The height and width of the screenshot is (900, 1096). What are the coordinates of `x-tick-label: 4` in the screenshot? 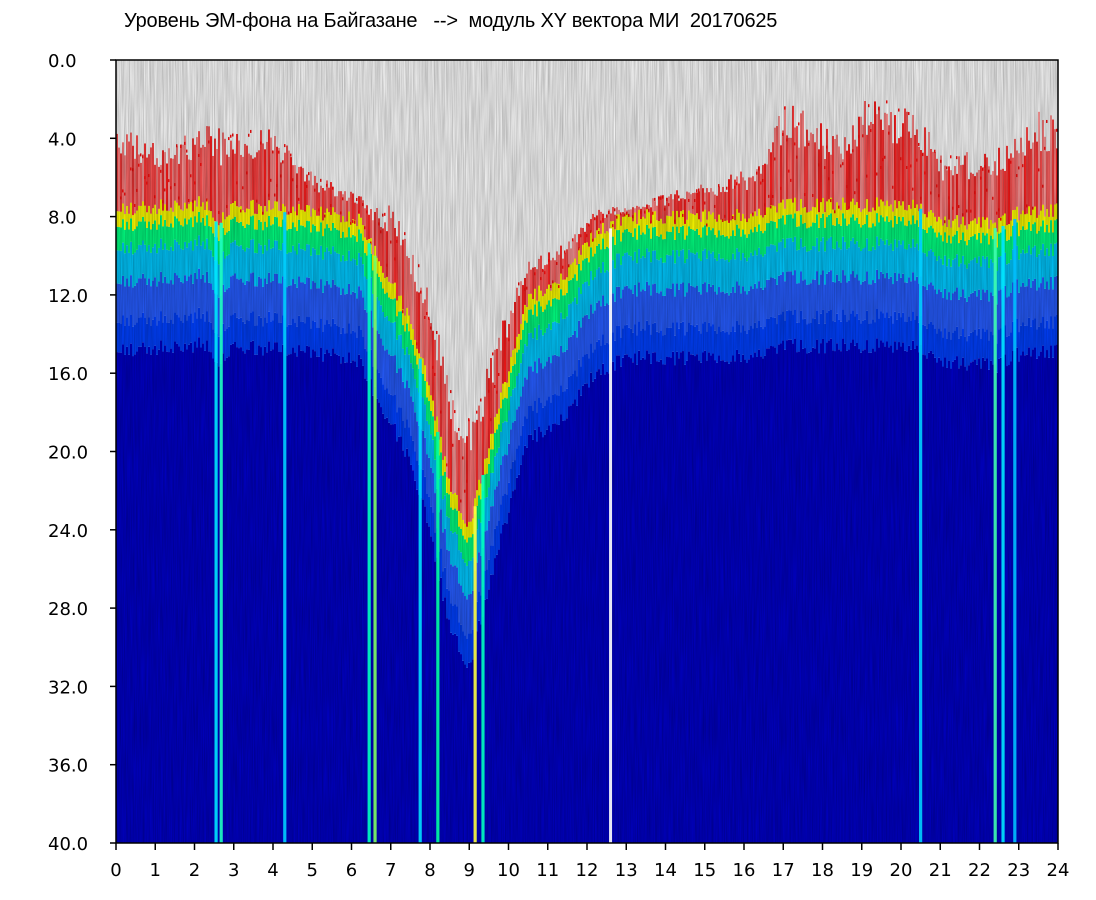 It's located at (272, 870).